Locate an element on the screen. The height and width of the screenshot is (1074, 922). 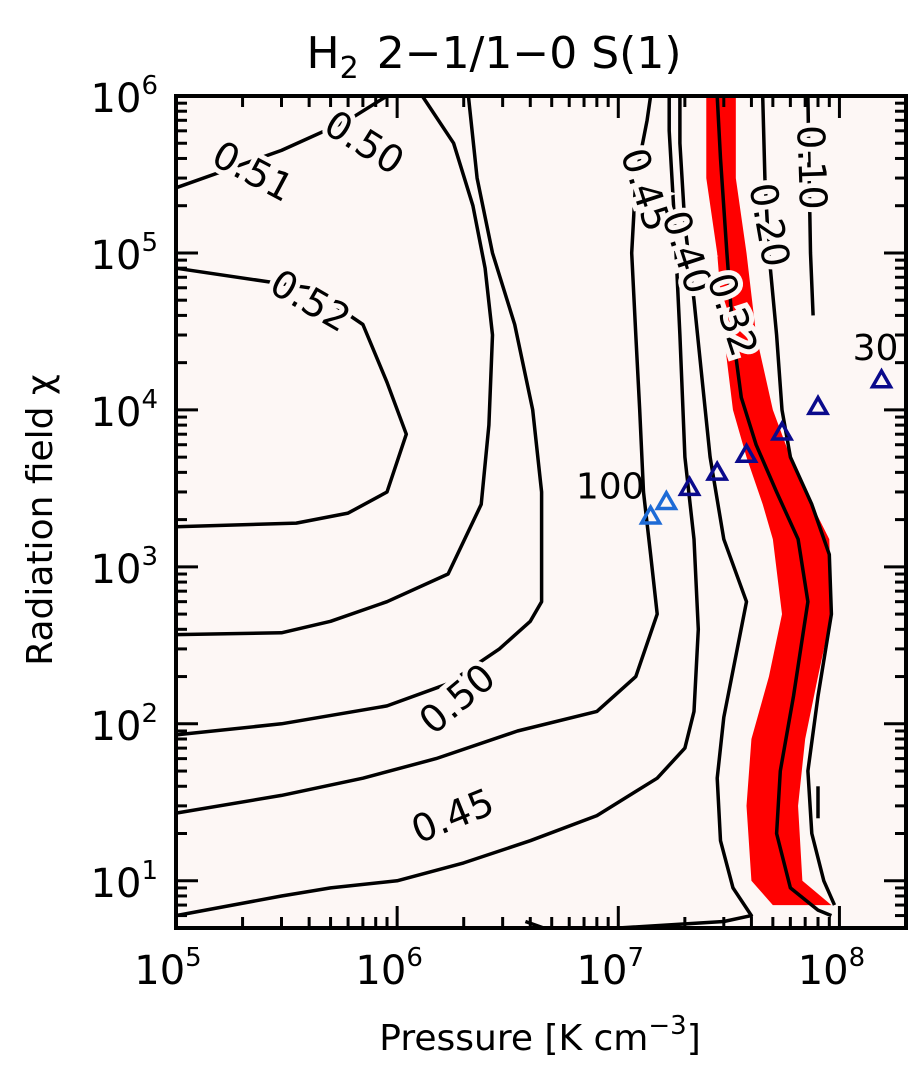
x-tick-exp: 5 is located at coordinates (193, 958).